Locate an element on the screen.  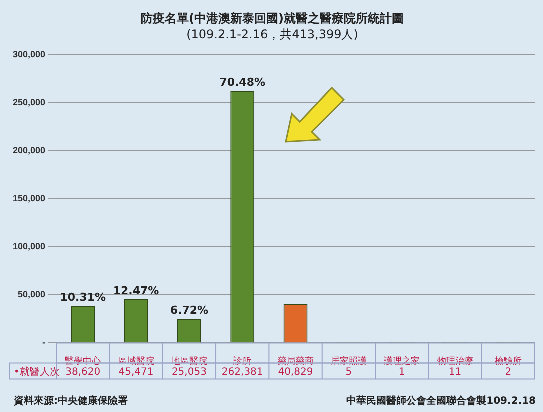
annotation: 70.48% is located at coordinates (243, 82).